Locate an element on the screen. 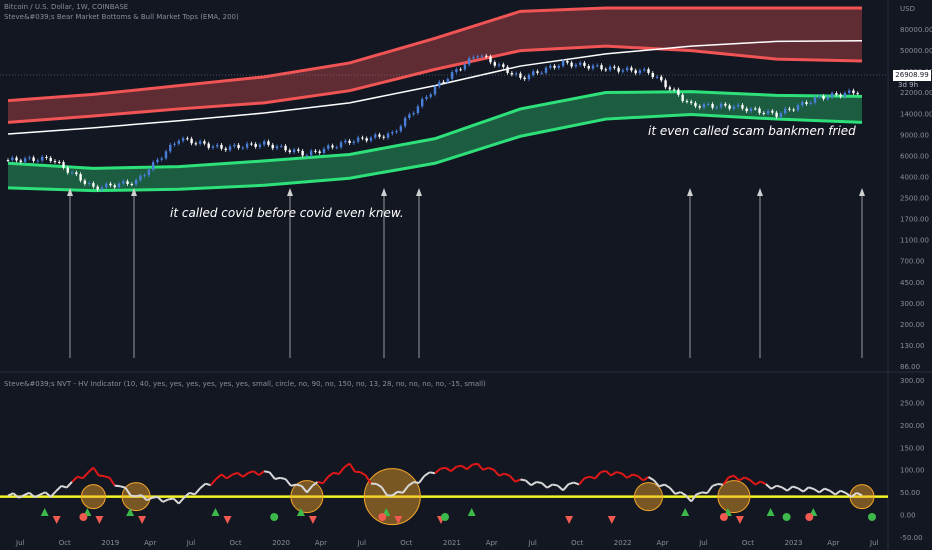 The image size is (932, 550). nvt-axis-tick: 250.00 is located at coordinates (912, 403).